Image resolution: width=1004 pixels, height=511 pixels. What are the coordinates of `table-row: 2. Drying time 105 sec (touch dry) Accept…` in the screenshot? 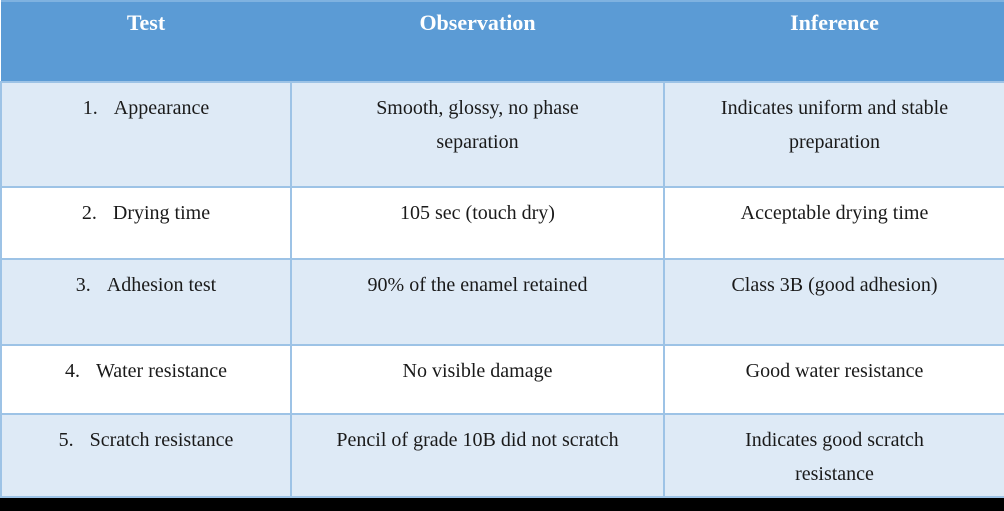 It's located at (502, 223).